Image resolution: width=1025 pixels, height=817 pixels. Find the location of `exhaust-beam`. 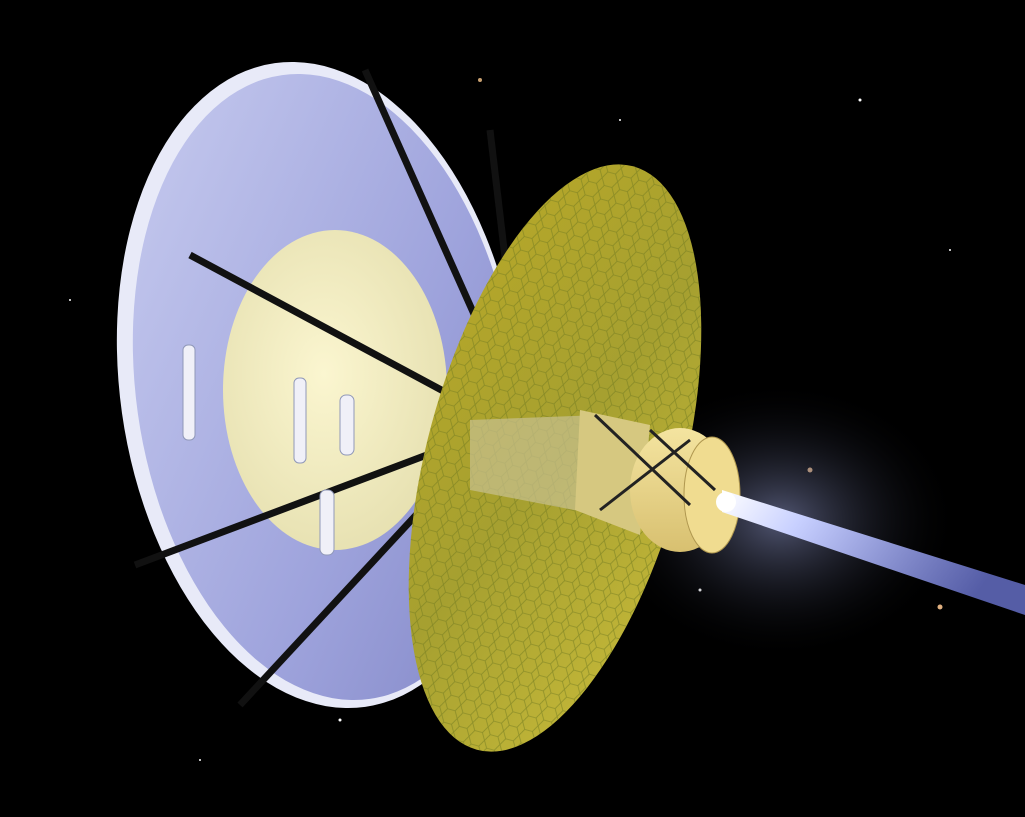

exhaust-beam is located at coordinates (873, 552).